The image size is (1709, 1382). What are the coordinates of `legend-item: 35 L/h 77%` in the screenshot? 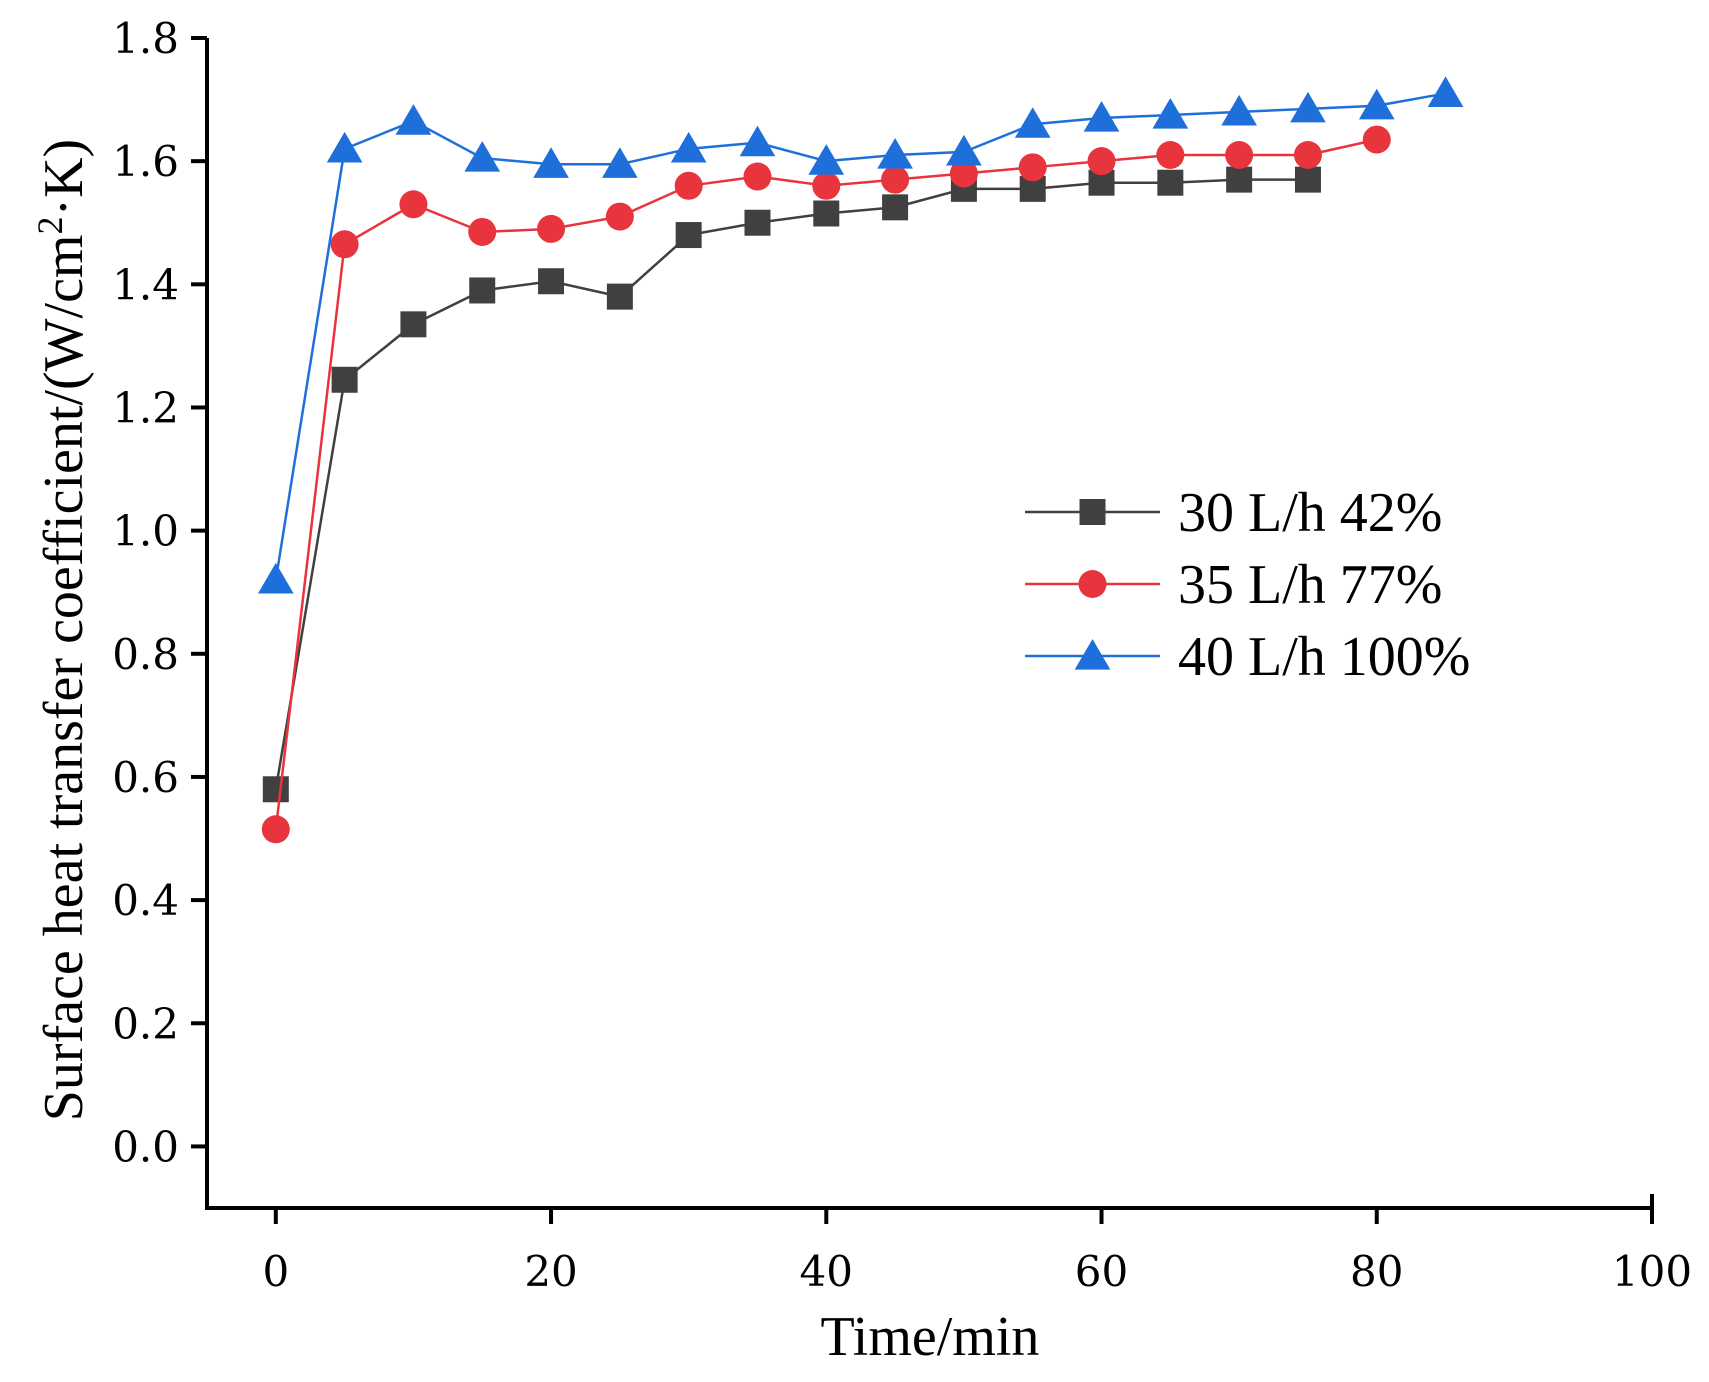 It's located at (1233, 585).